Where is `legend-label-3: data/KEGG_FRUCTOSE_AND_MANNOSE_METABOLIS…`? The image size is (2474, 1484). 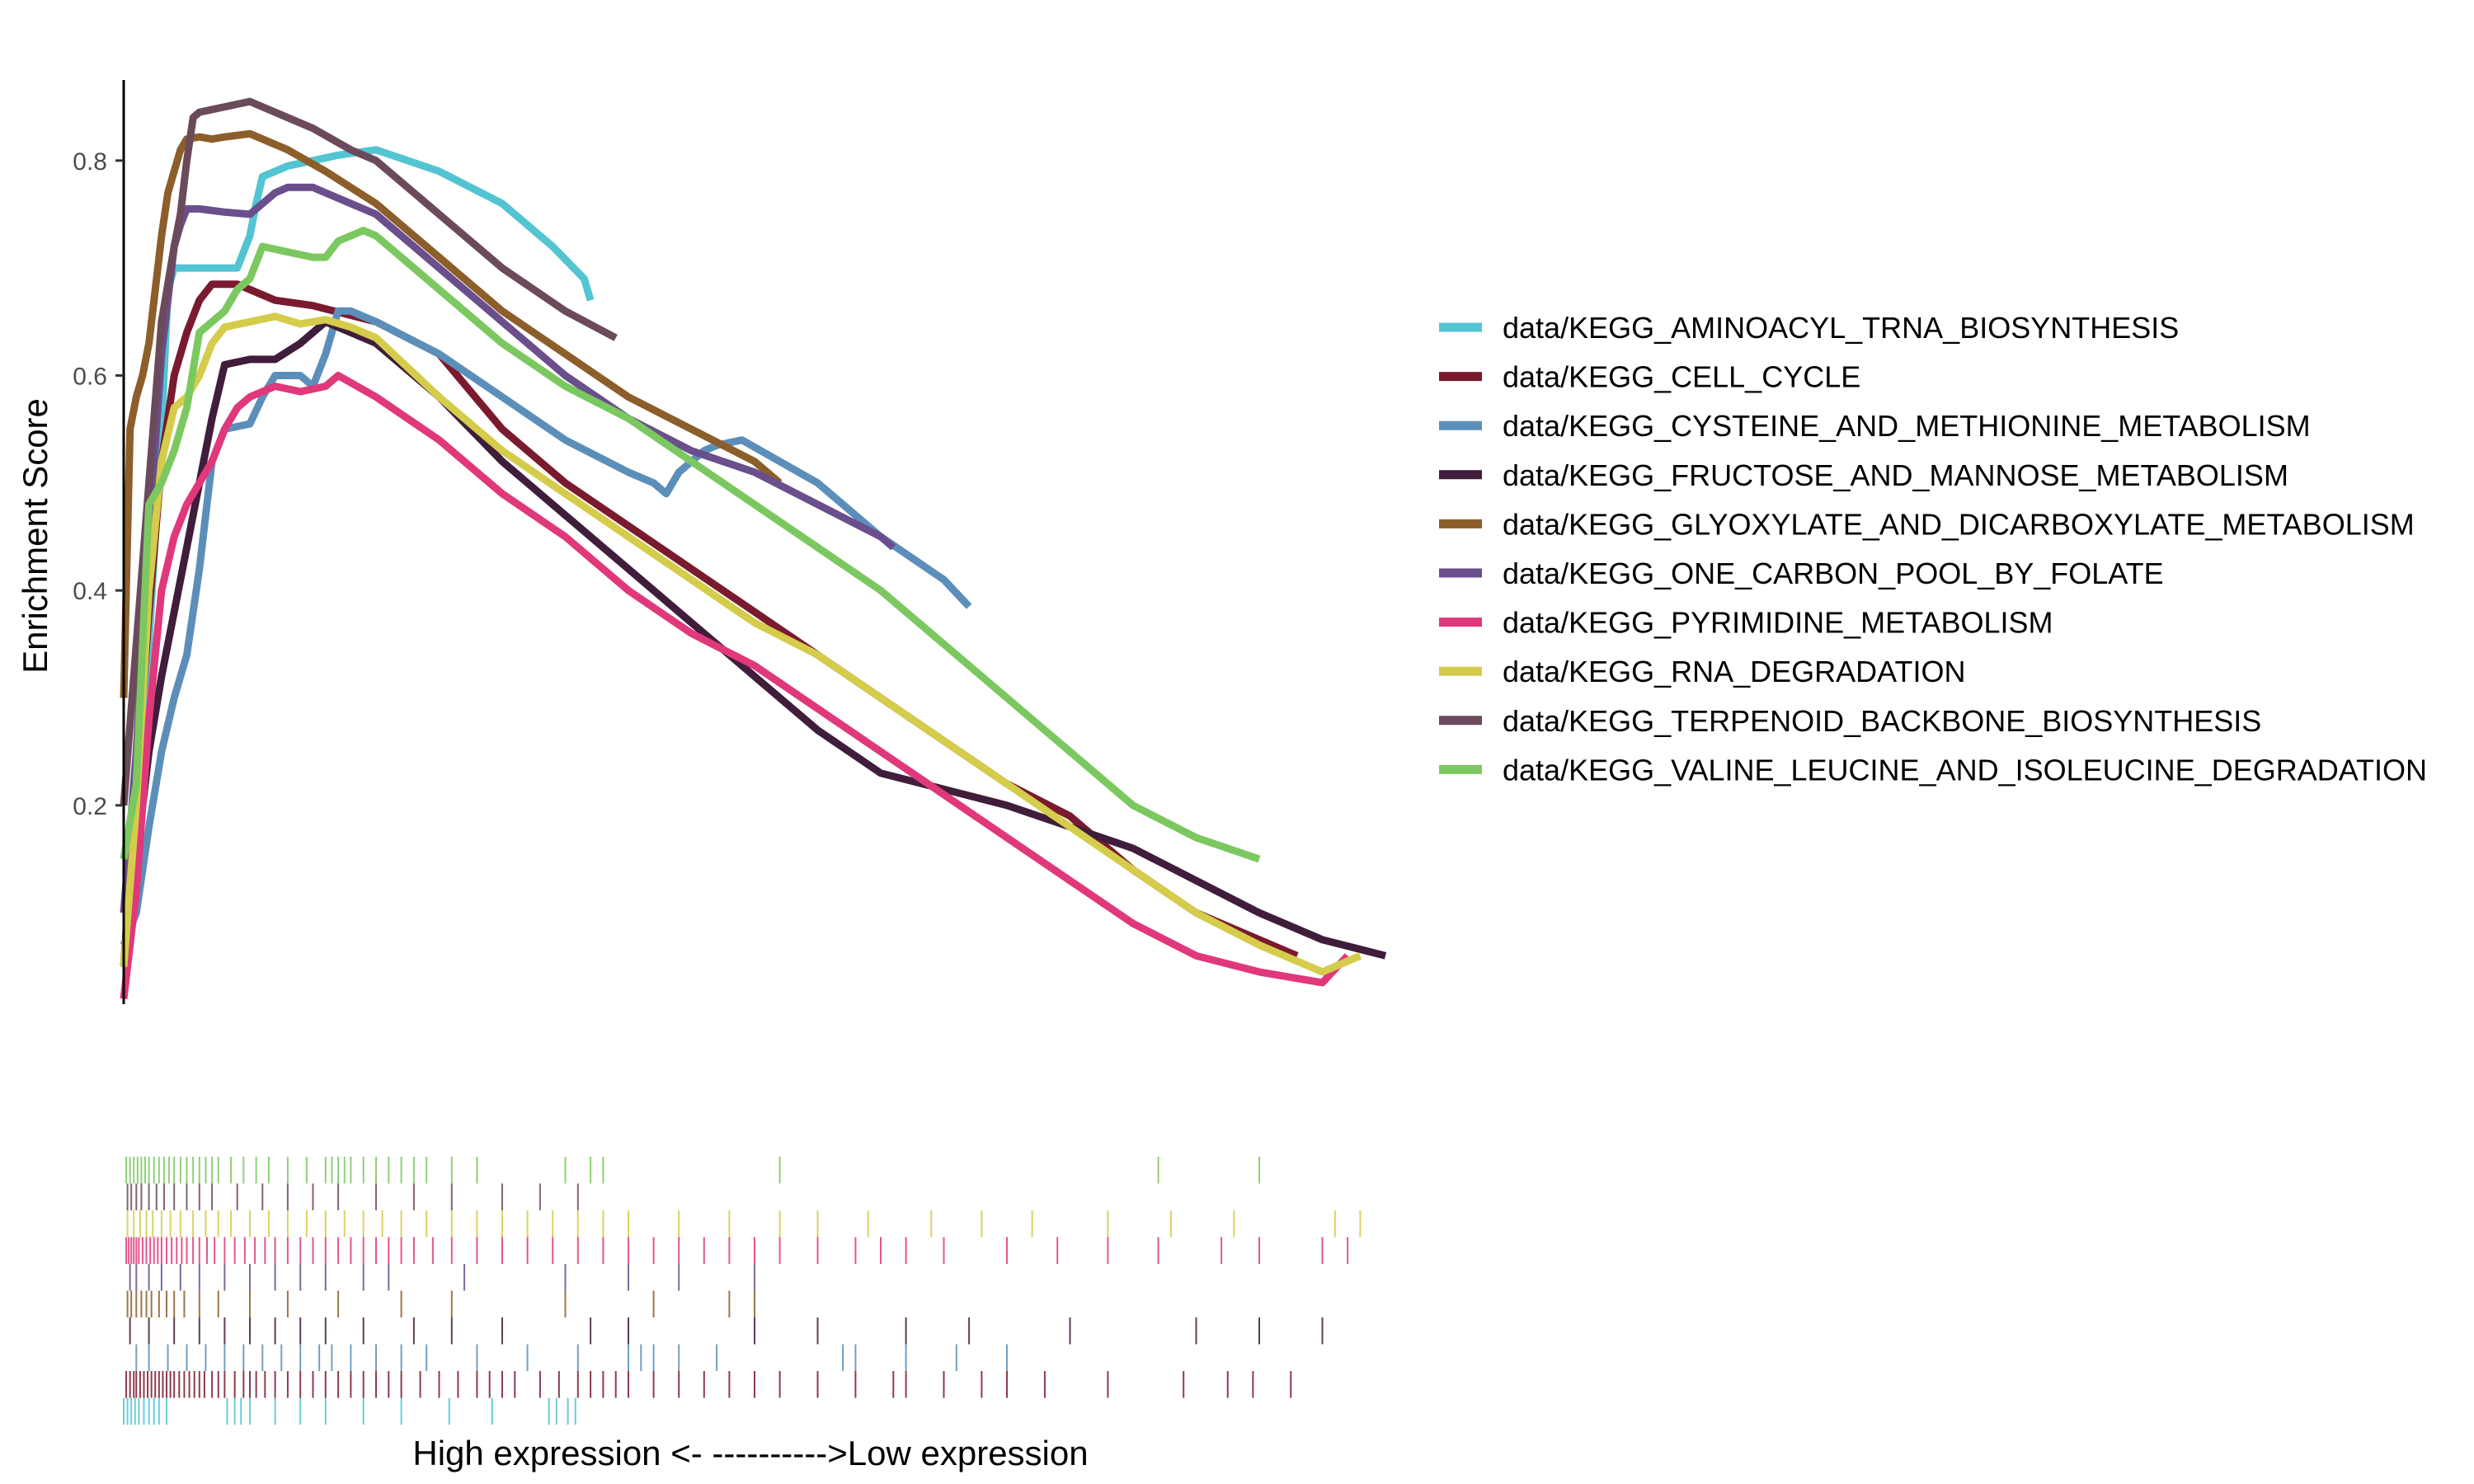
legend-label-3: data/KEGG_FRUCTOSE_AND_MANNOSE_METABOLIS… is located at coordinates (1895, 475).